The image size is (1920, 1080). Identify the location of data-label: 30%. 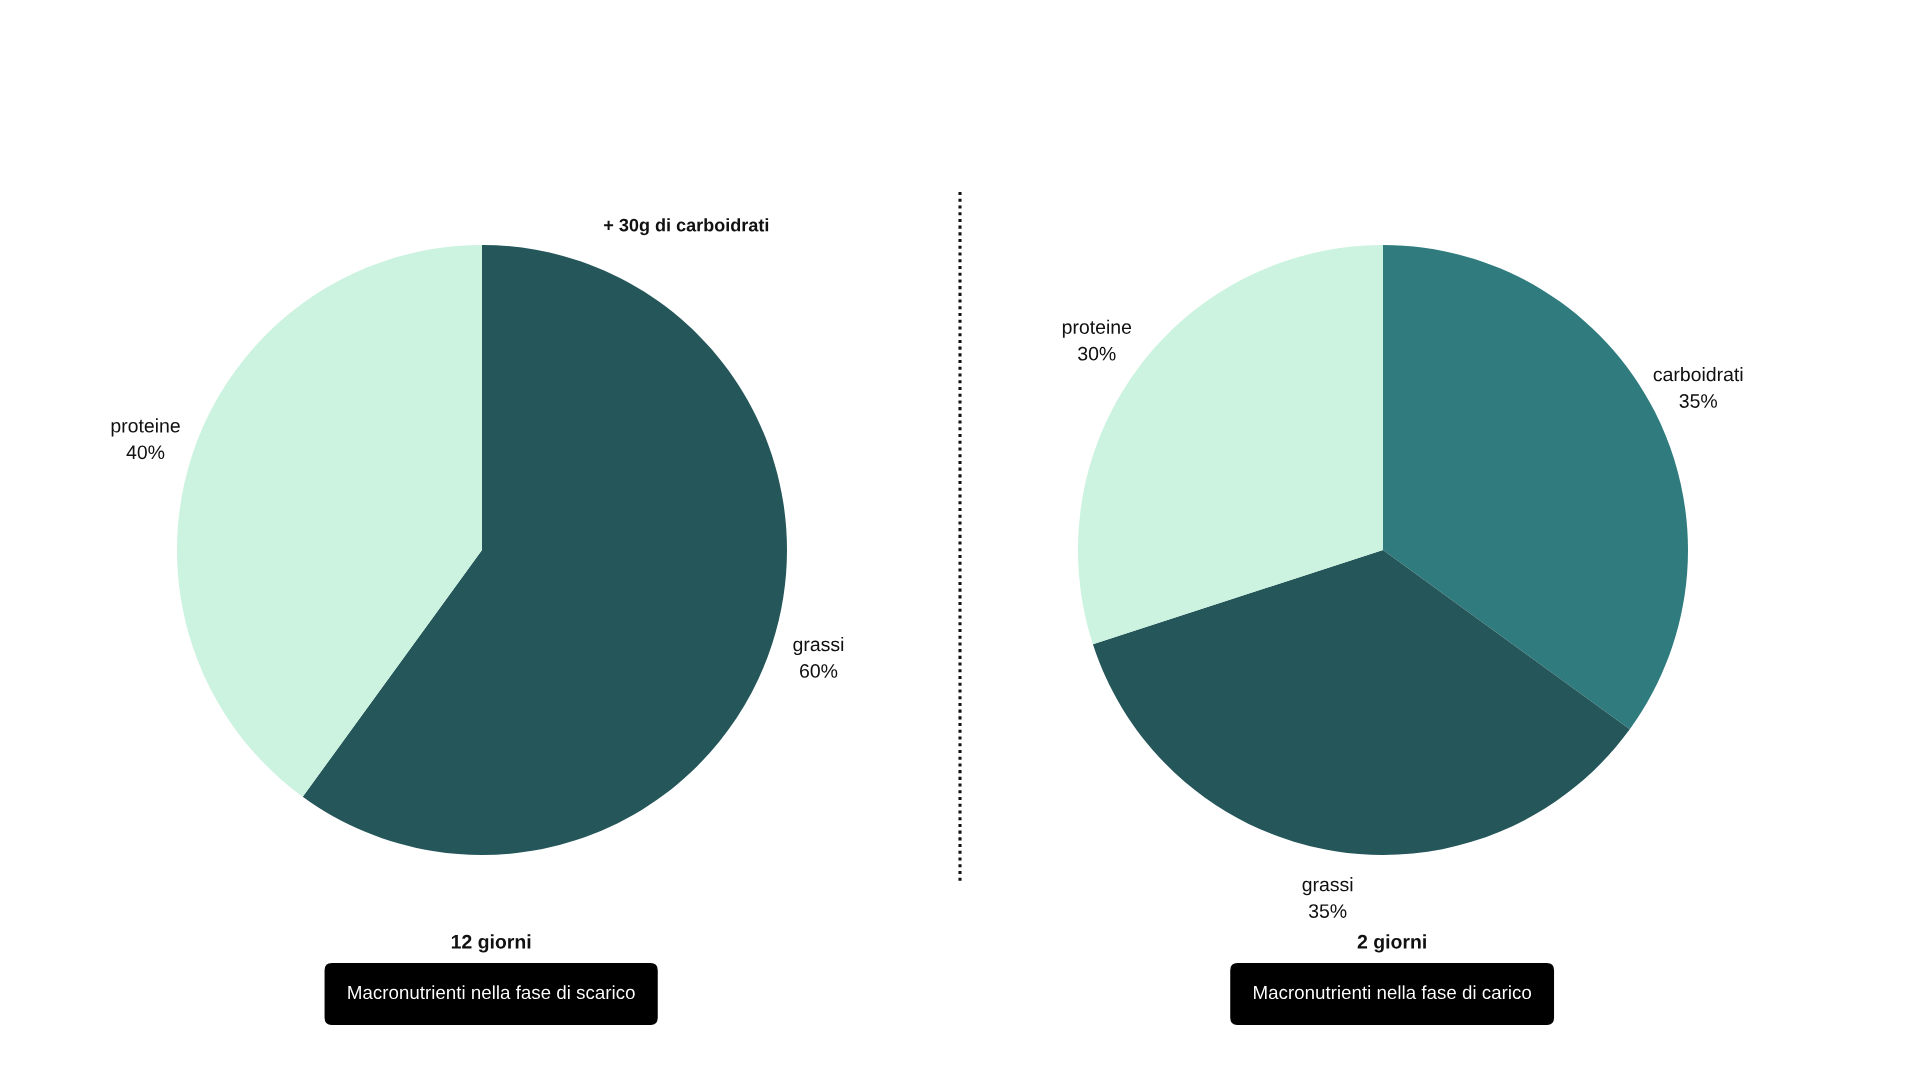
(1097, 353).